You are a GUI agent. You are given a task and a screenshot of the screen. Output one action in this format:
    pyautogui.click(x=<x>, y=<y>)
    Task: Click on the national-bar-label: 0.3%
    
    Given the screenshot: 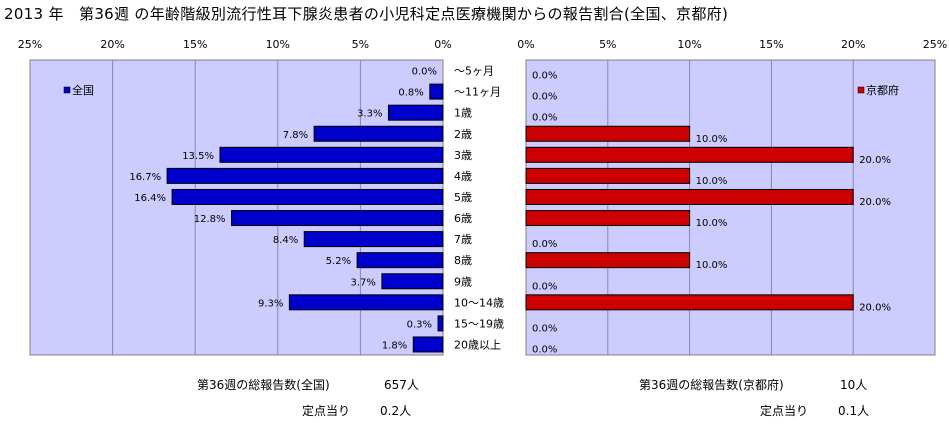 What is the action you would take?
    pyautogui.click(x=419, y=324)
    